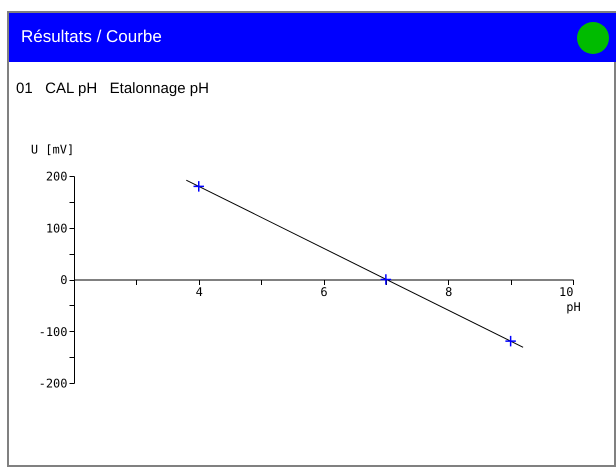  I want to click on x-axis-title: pH, so click(573, 307).